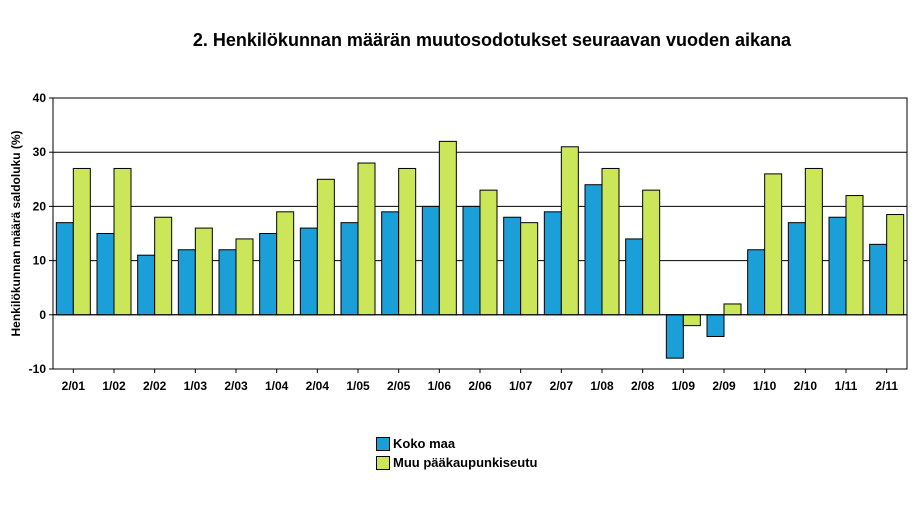  What do you see at coordinates (407, 241) in the screenshot?
I see `bar-muu-paakaupunkiseutu-2/05` at bounding box center [407, 241].